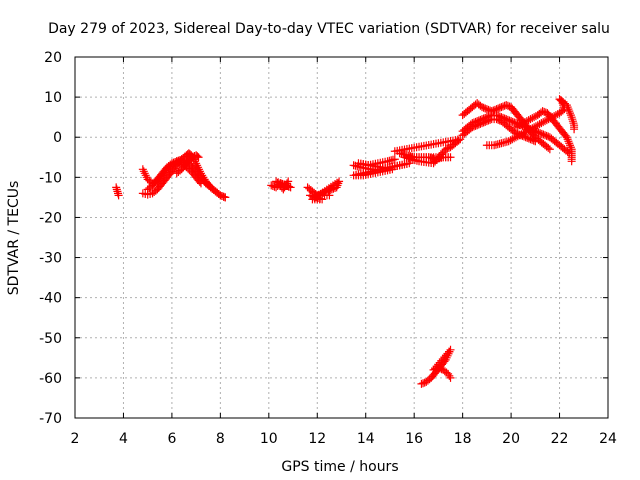  What do you see at coordinates (50, 259) in the screenshot?
I see `y-tick-label: -30` at bounding box center [50, 259].